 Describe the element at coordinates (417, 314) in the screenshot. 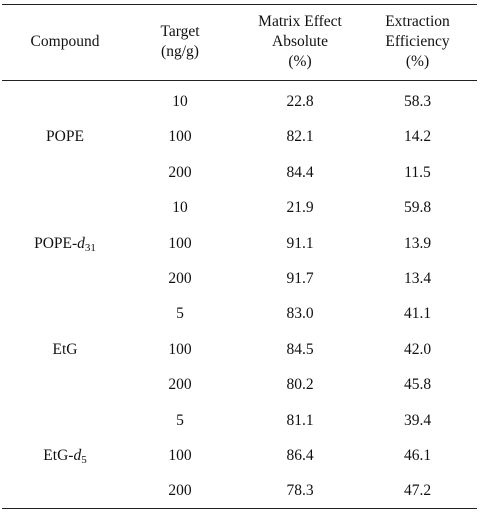

I see `cell-extraction: 41.1` at that location.